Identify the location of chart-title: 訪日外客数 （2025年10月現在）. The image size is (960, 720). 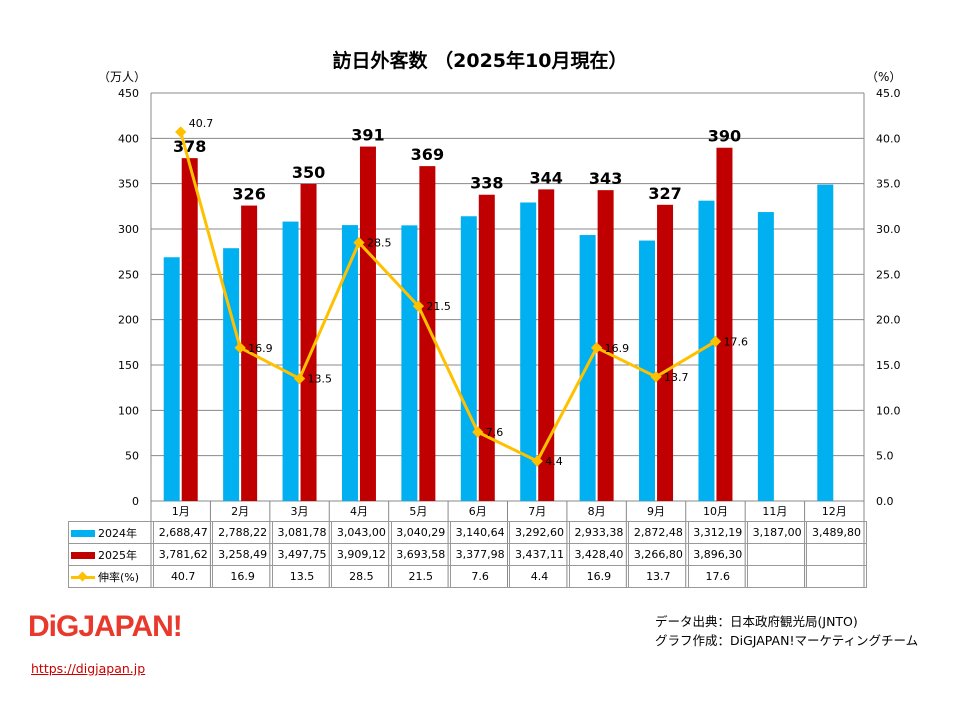
(480, 61).